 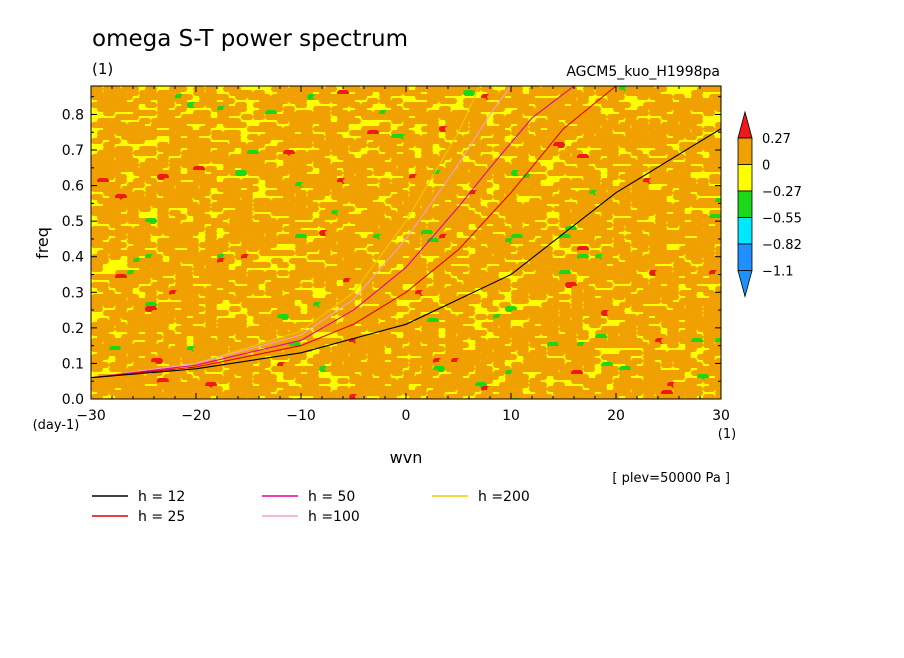 I want to click on y-axis-label: freq, so click(x=42, y=243).